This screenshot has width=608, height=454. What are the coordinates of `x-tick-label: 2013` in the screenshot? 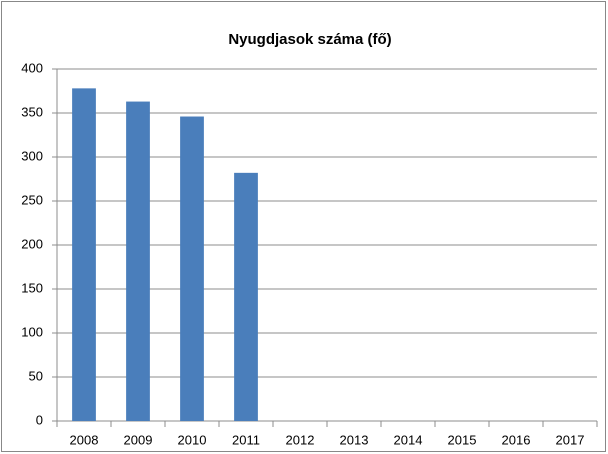 It's located at (354, 439).